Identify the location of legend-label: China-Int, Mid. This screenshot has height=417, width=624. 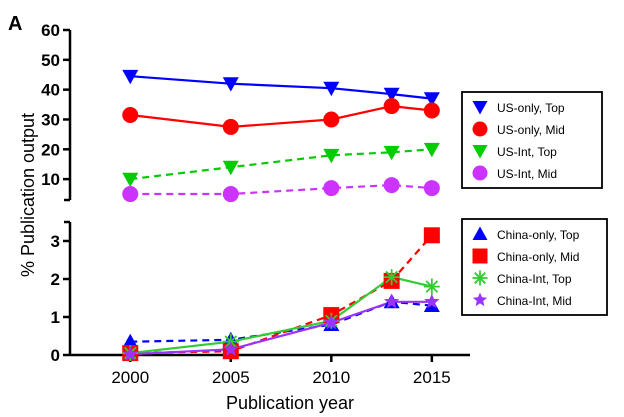
(534, 301).